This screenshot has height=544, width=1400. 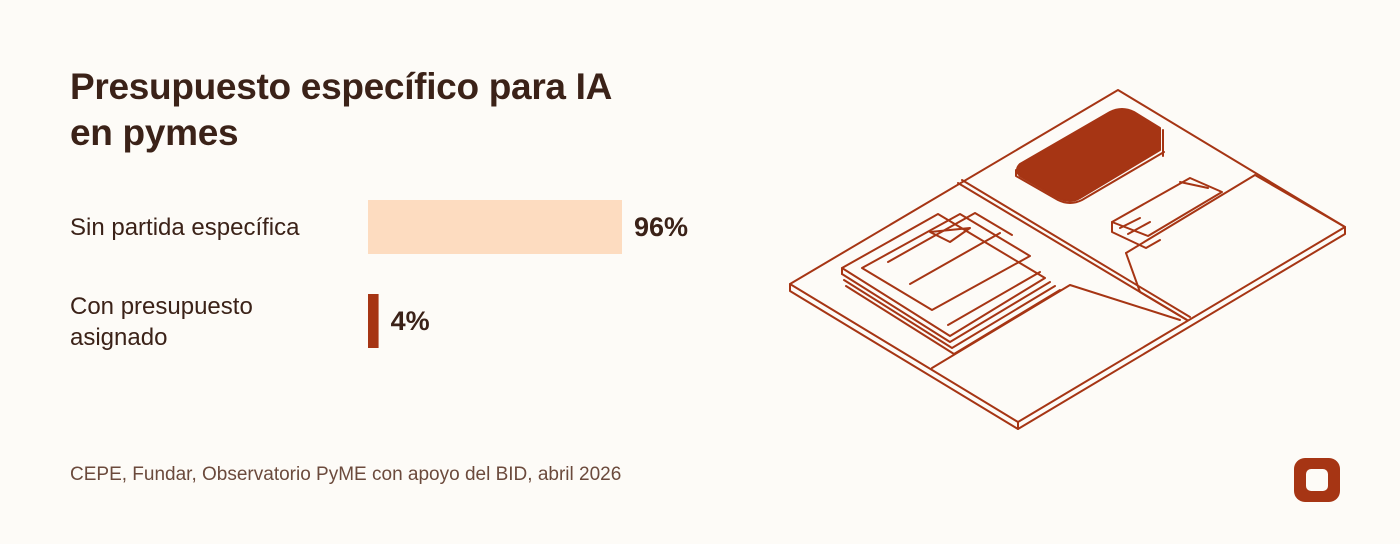 I want to click on logo-icon, so click(x=1317, y=480).